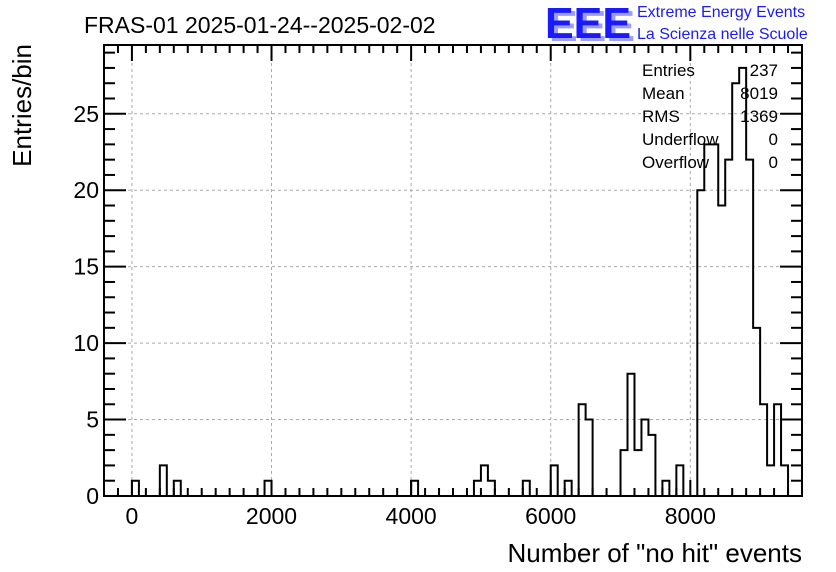 This screenshot has width=836, height=572. I want to click on y-axis-title: Entries/bin, so click(22, 105).